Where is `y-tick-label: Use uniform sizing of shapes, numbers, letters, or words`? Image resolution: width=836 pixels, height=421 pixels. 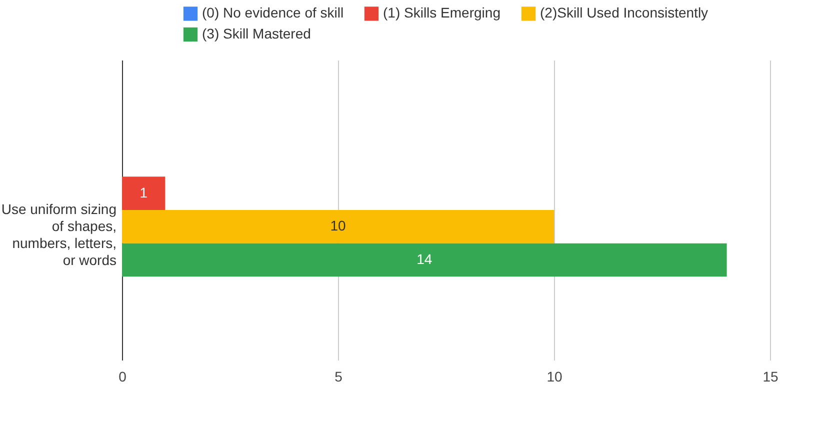
y-tick-label: Use uniform sizing of shapes, numbers, letters, or words is located at coordinates (58, 234).